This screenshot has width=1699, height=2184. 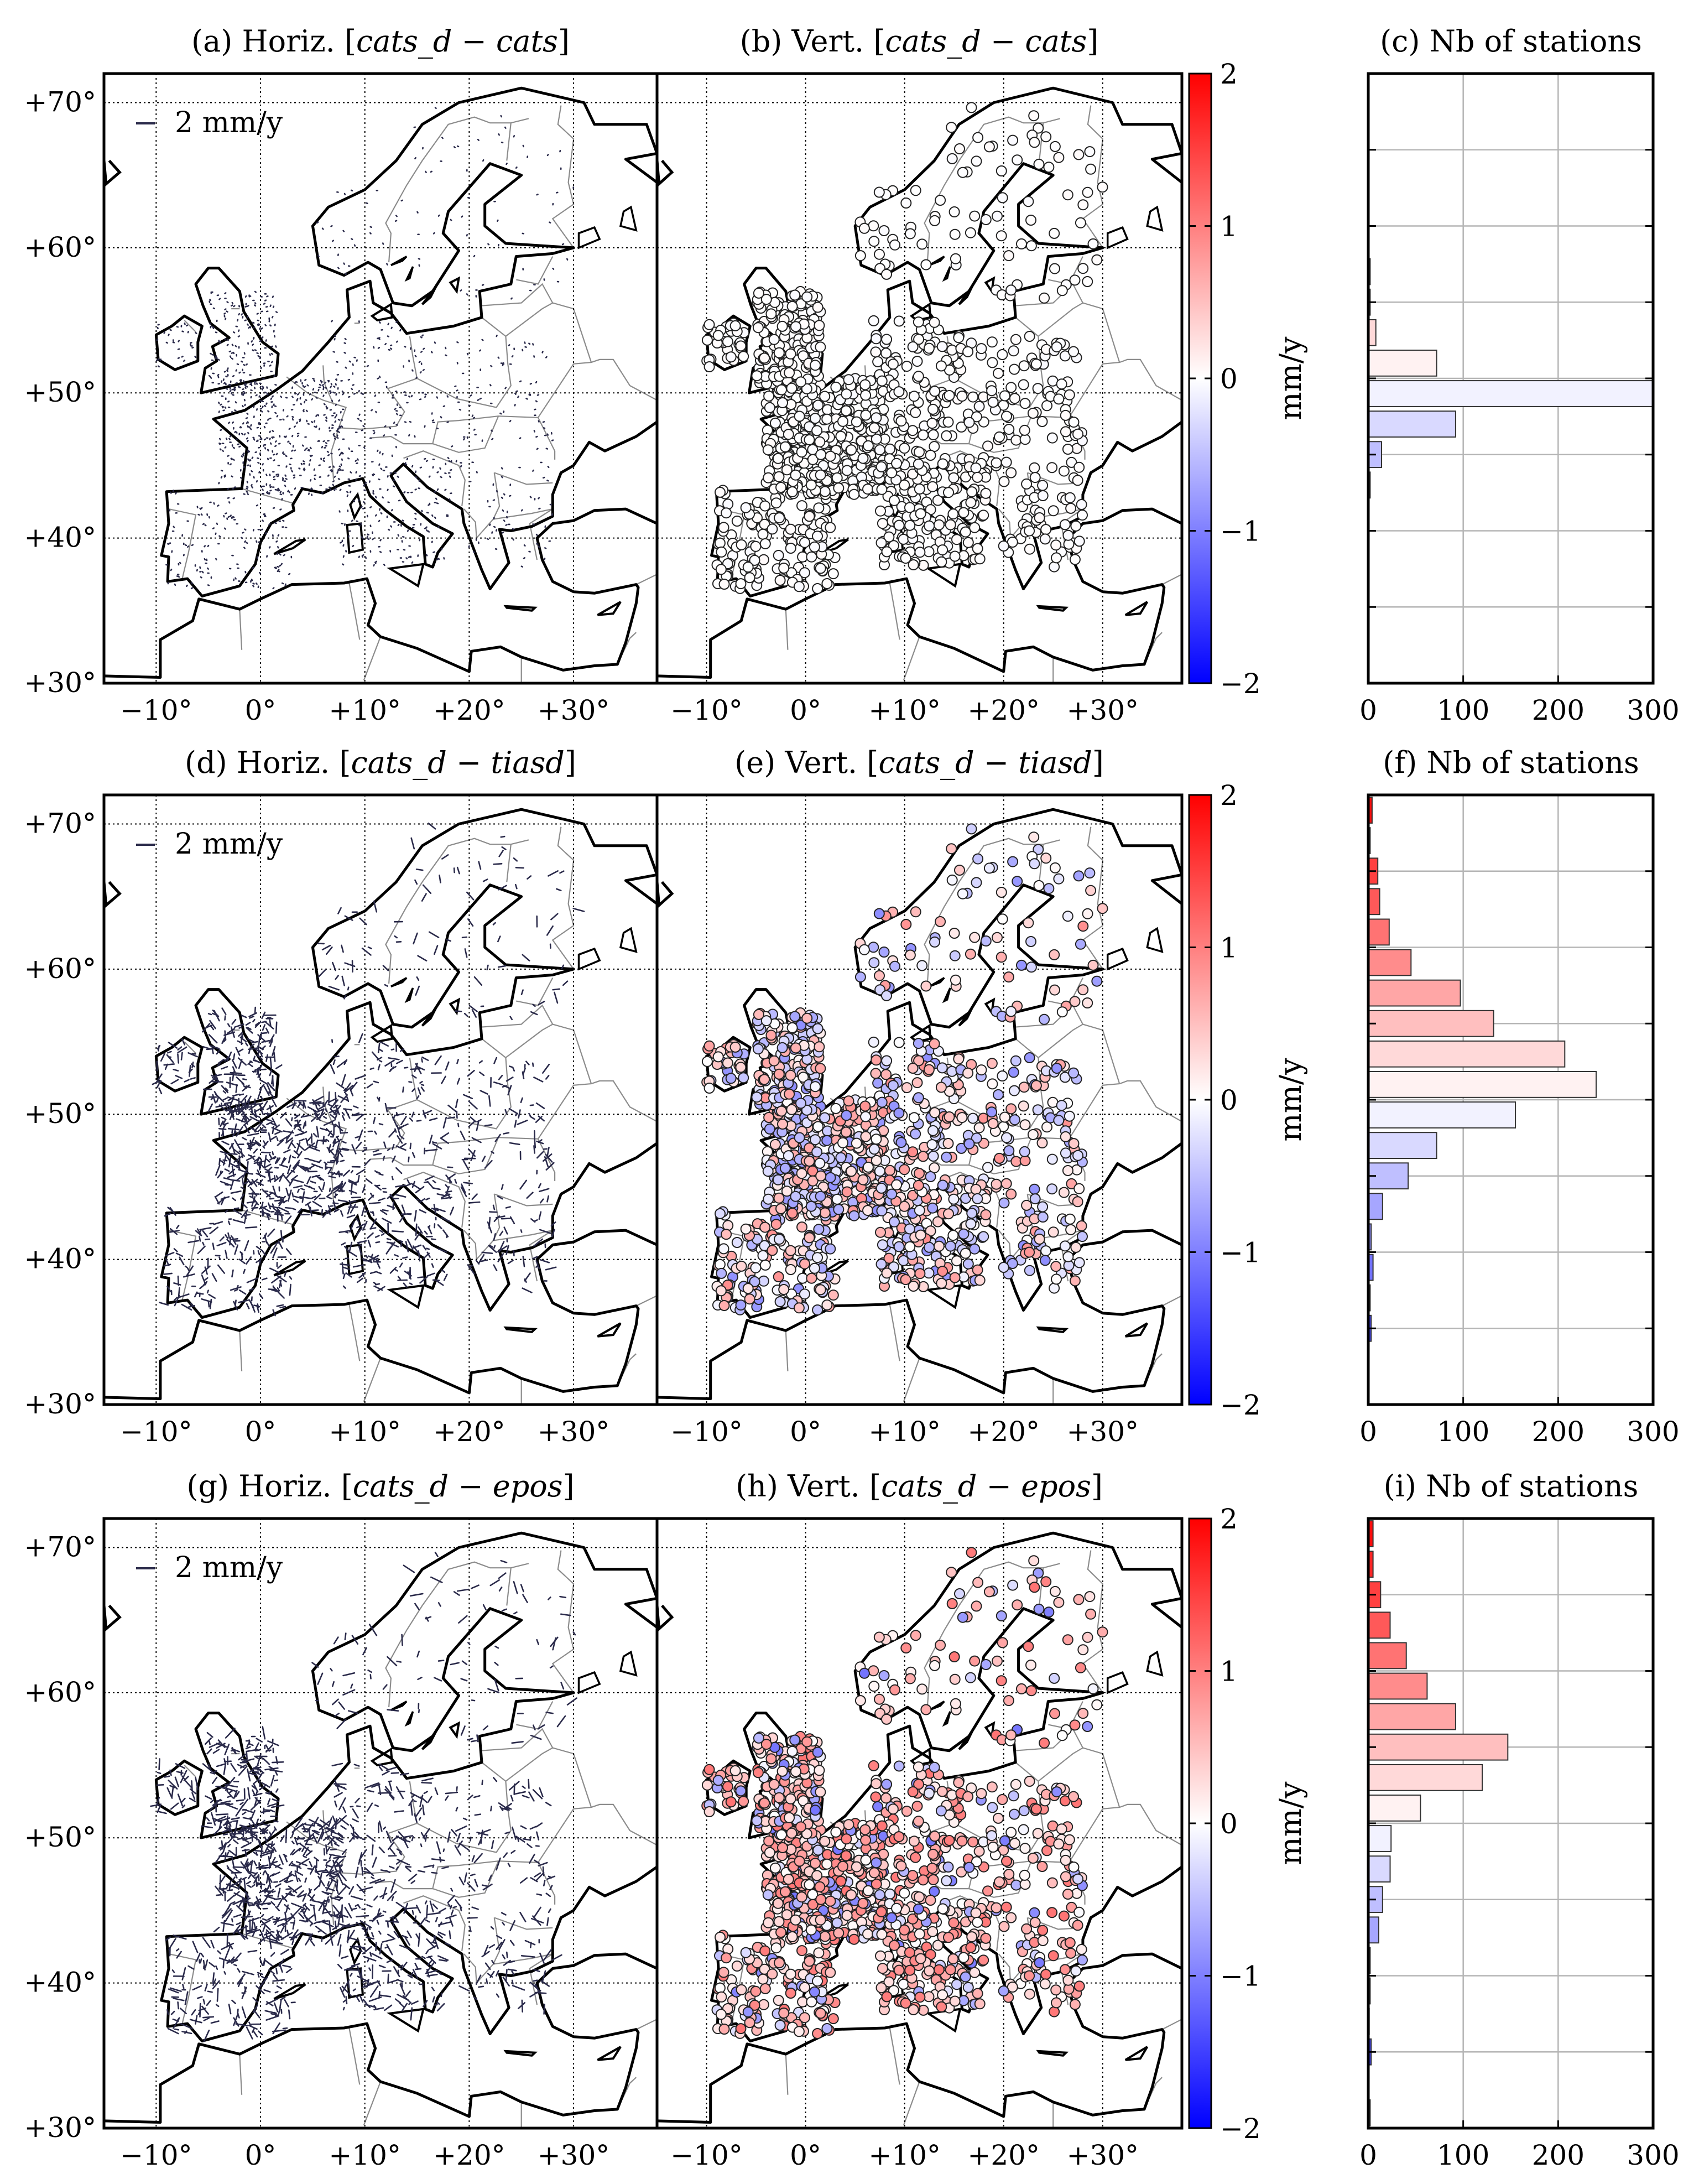 What do you see at coordinates (365, 1432) in the screenshot?
I see `longitude-tick-label: +10°` at bounding box center [365, 1432].